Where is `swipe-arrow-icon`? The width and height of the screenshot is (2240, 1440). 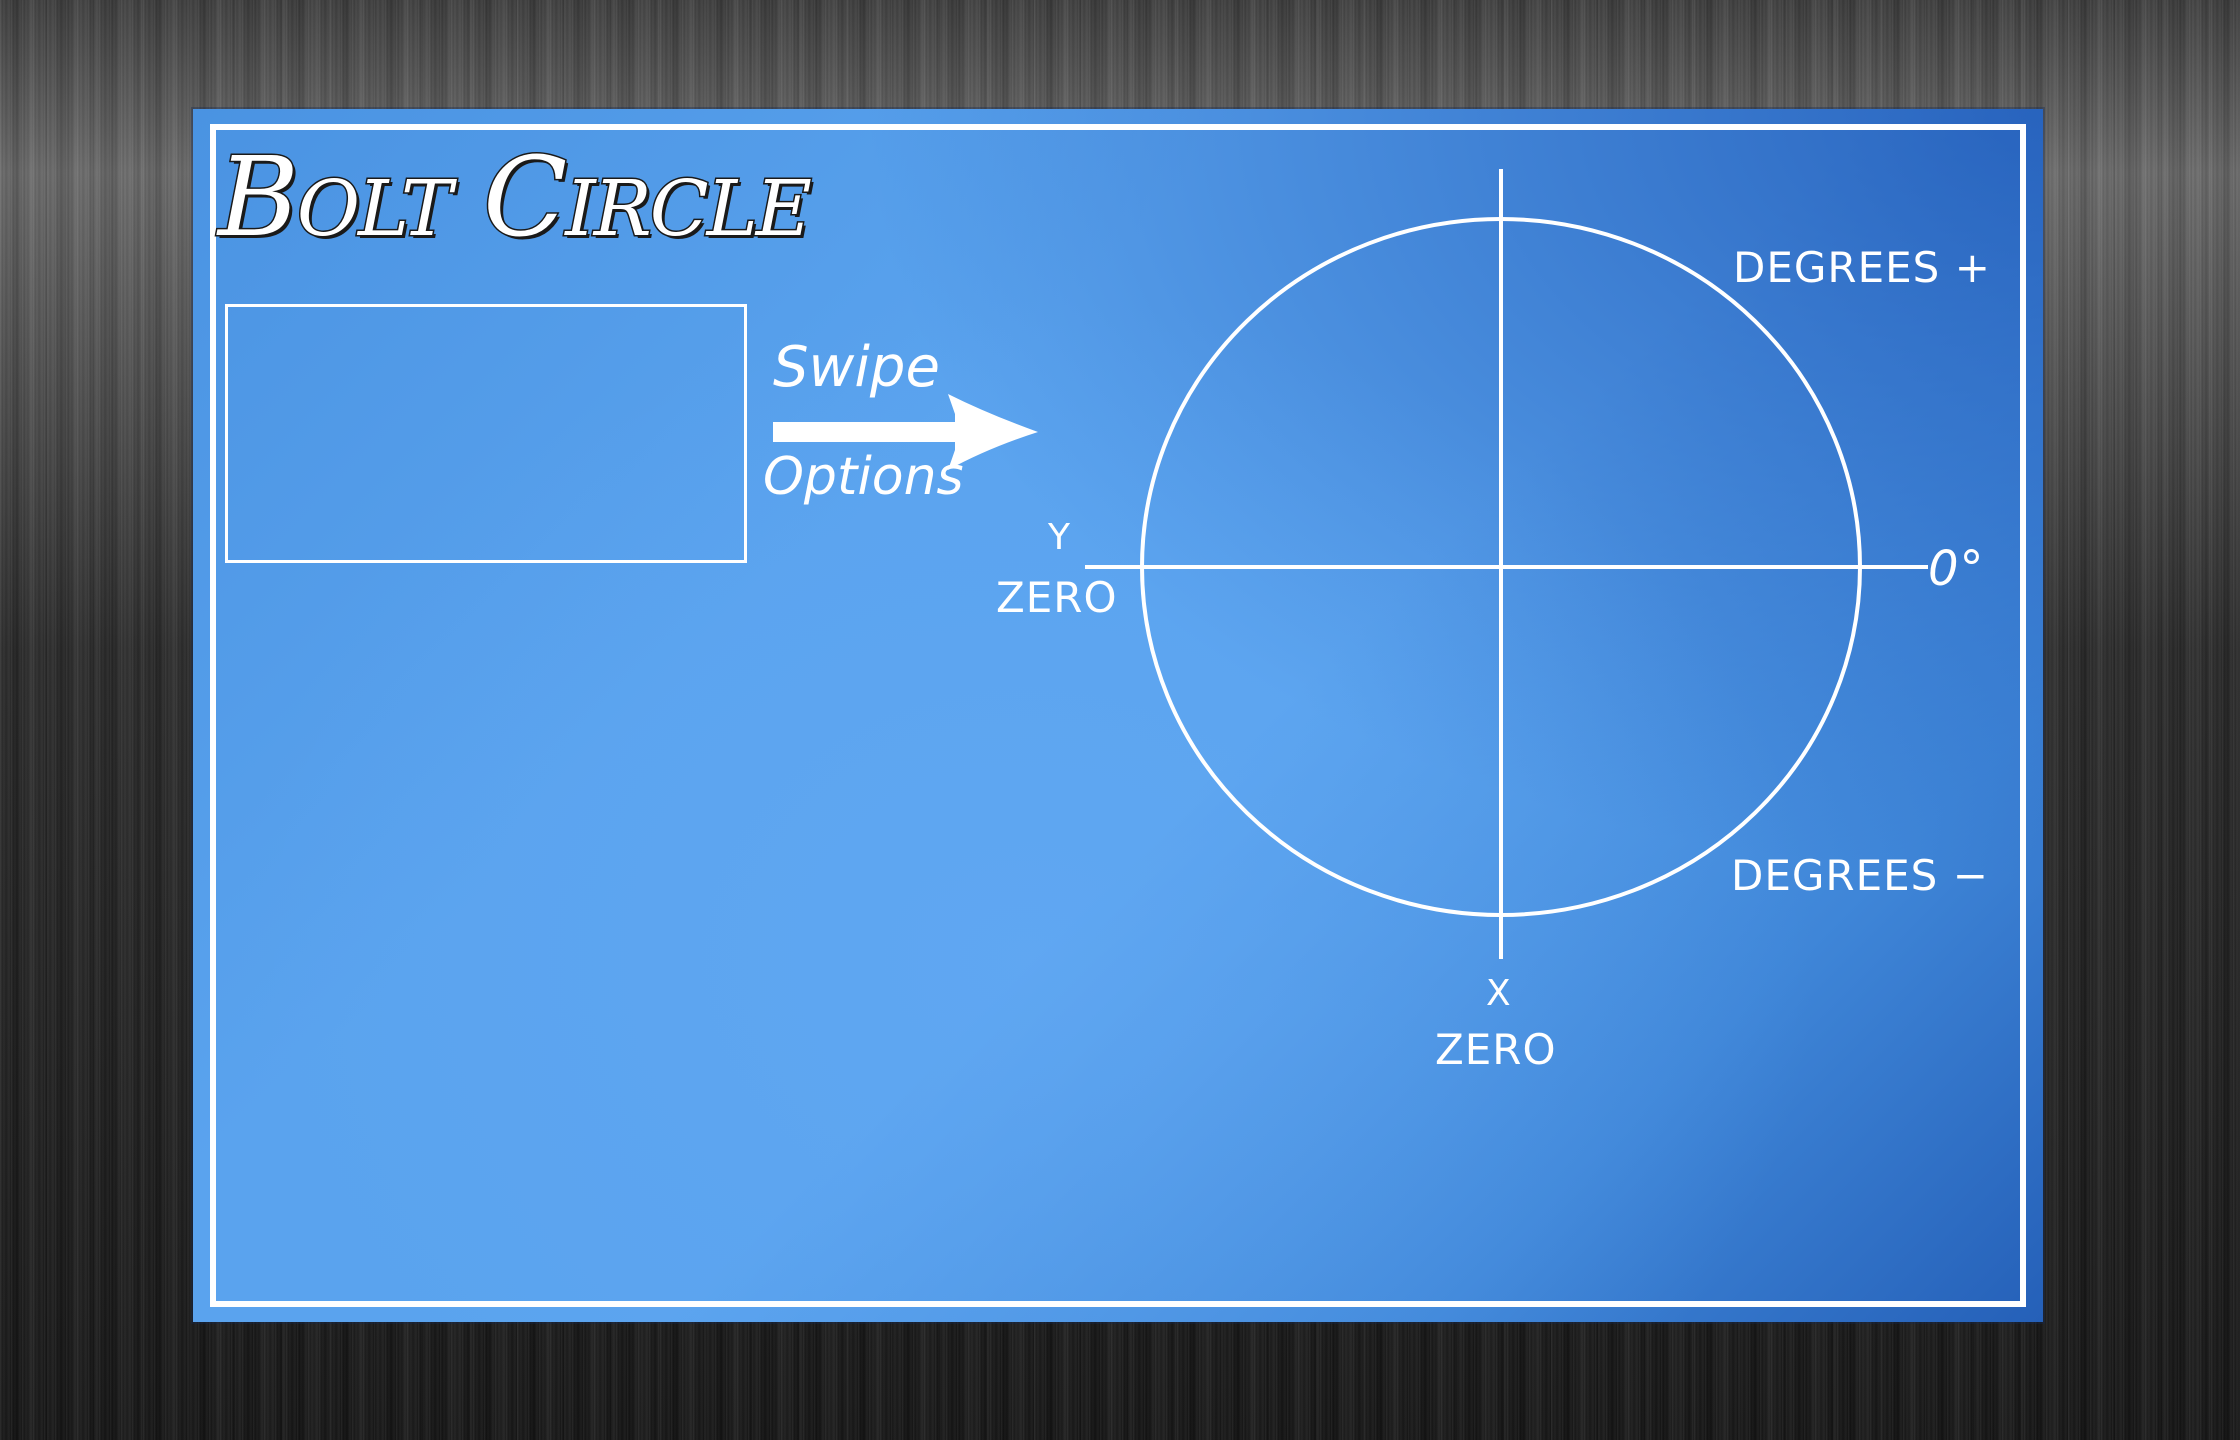
swipe-arrow-icon is located at coordinates (908, 432).